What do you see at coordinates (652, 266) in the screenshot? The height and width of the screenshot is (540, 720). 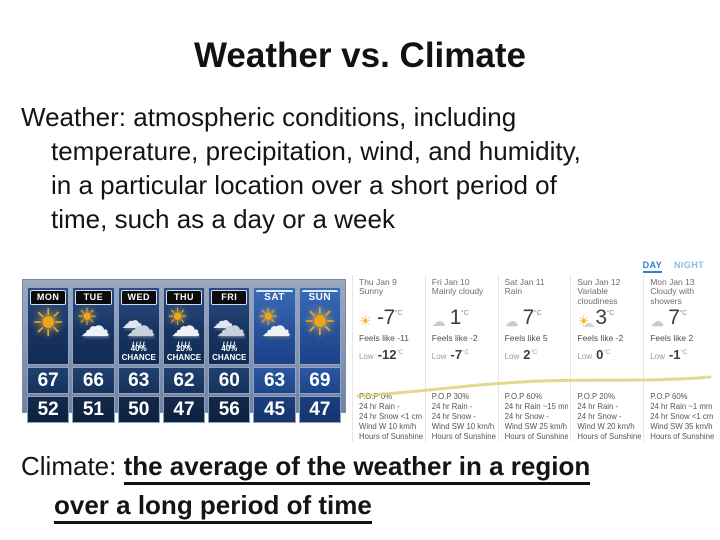 I see `tab-day: DAY` at bounding box center [652, 266].